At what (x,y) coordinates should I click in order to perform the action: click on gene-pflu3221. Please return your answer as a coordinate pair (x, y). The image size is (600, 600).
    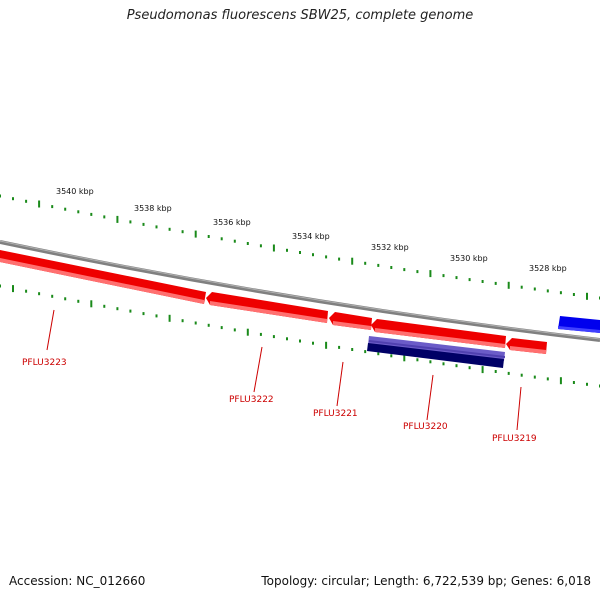
    Looking at the image, I should click on (350, 321).